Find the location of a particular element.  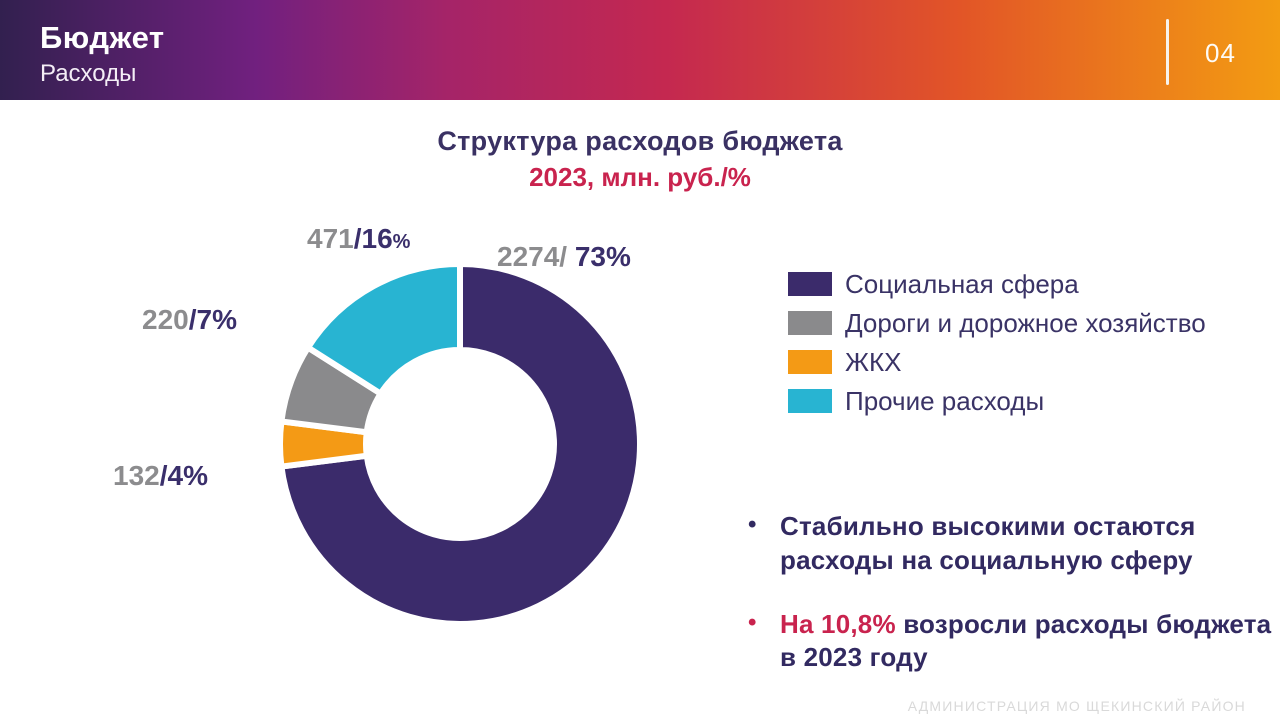

legend-label-social: Социальная сфера is located at coordinates (962, 283).